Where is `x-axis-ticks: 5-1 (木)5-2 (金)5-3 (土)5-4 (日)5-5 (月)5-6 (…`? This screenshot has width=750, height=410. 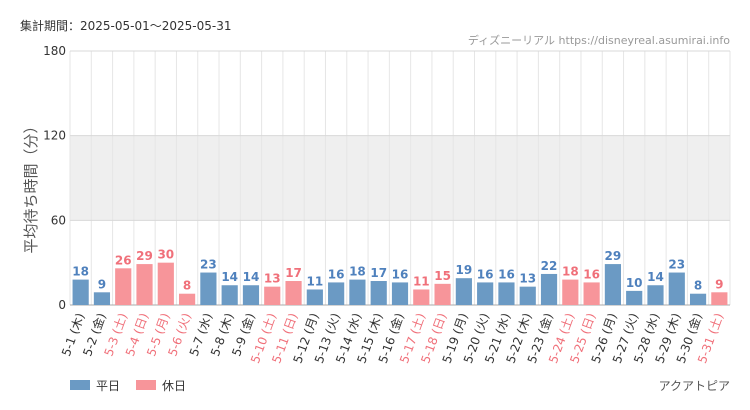 x-axis-ticks: 5-1 (木)5-2 (金)5-3 (土)5-4 (日)5-5 (月)5-6 (… is located at coordinates (392, 338).